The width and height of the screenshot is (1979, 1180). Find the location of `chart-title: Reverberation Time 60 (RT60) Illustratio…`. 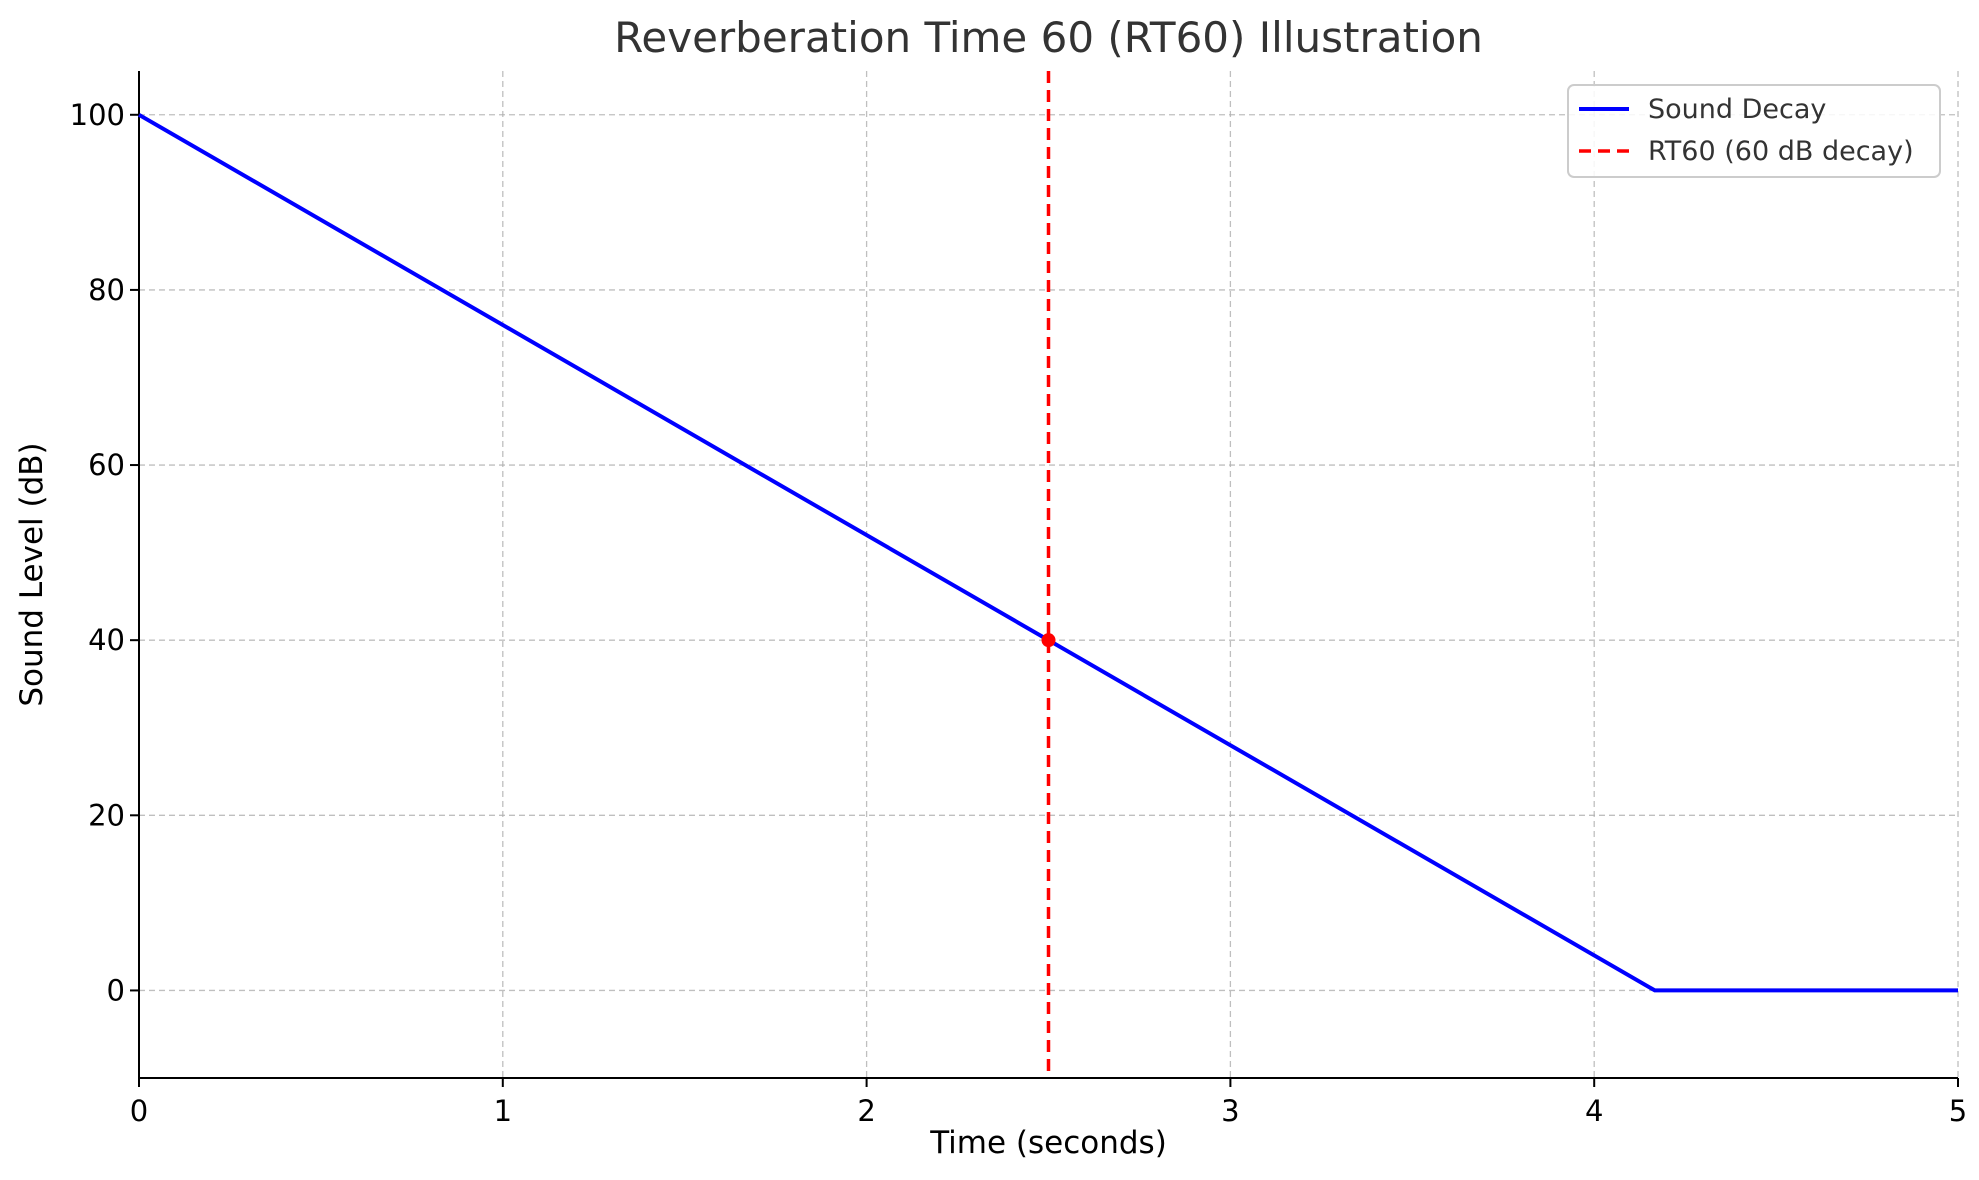

chart-title: Reverberation Time 60 (RT60) Illustratio… is located at coordinates (1048, 37).